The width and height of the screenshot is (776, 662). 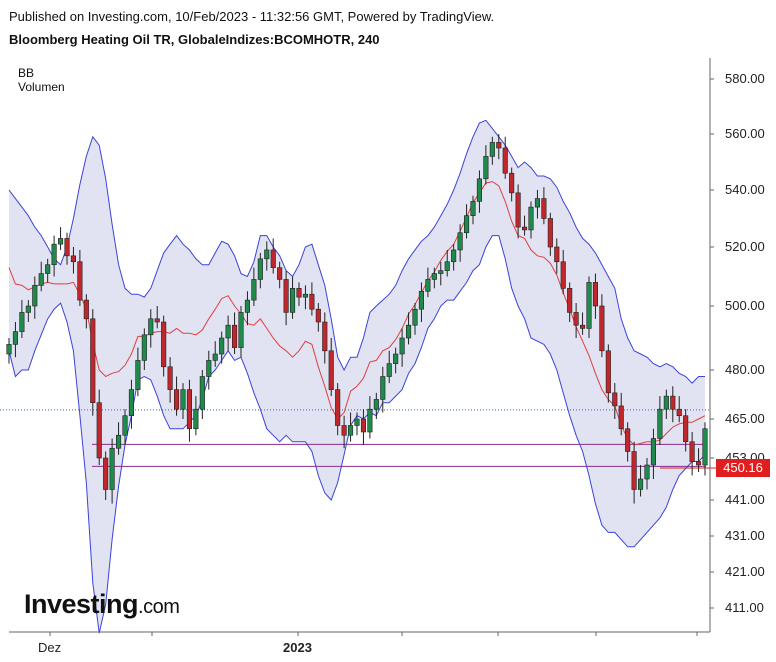 What do you see at coordinates (49, 647) in the screenshot?
I see `time-axis-label: Dez` at bounding box center [49, 647].